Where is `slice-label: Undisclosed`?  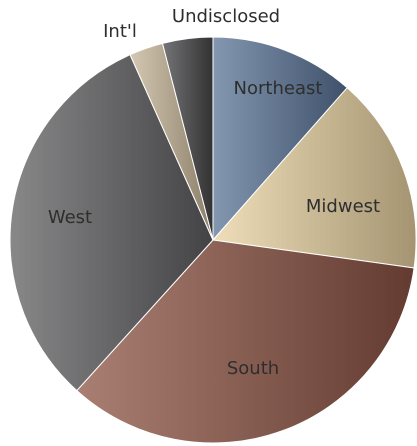
slice-label: Undisclosed is located at coordinates (226, 16).